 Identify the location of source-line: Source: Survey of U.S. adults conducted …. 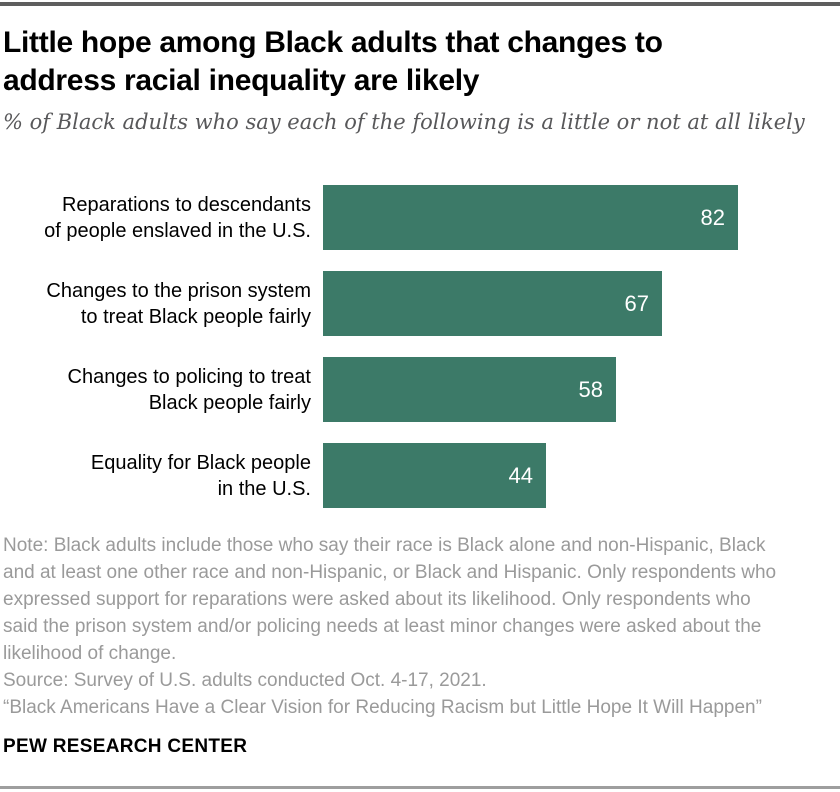
(245, 680).